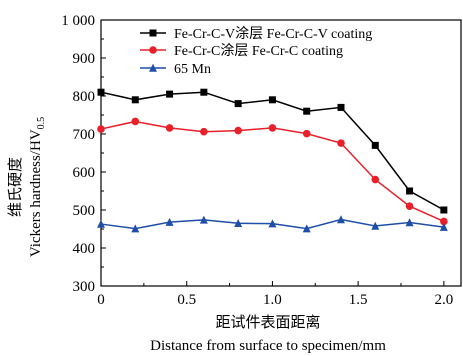  I want to click on y-tick-label: 300, so click(84, 287).